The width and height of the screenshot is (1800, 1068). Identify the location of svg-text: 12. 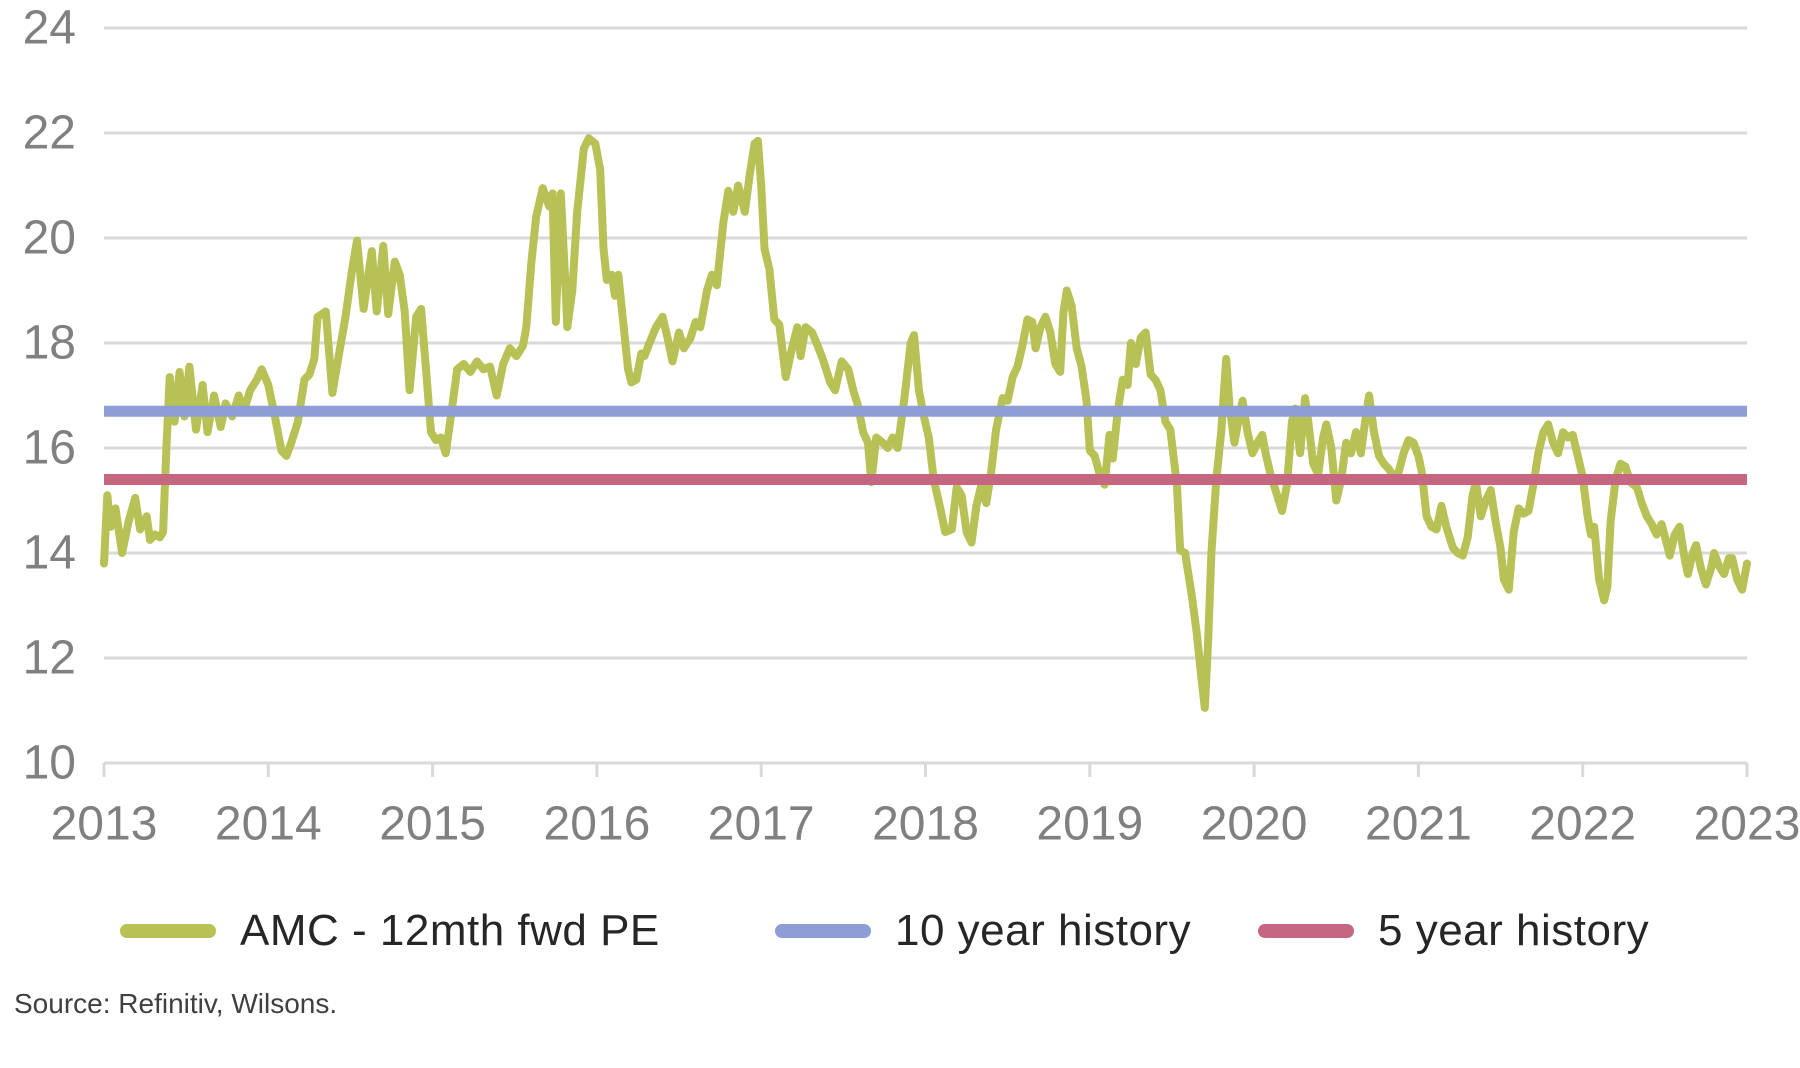
(49, 658).